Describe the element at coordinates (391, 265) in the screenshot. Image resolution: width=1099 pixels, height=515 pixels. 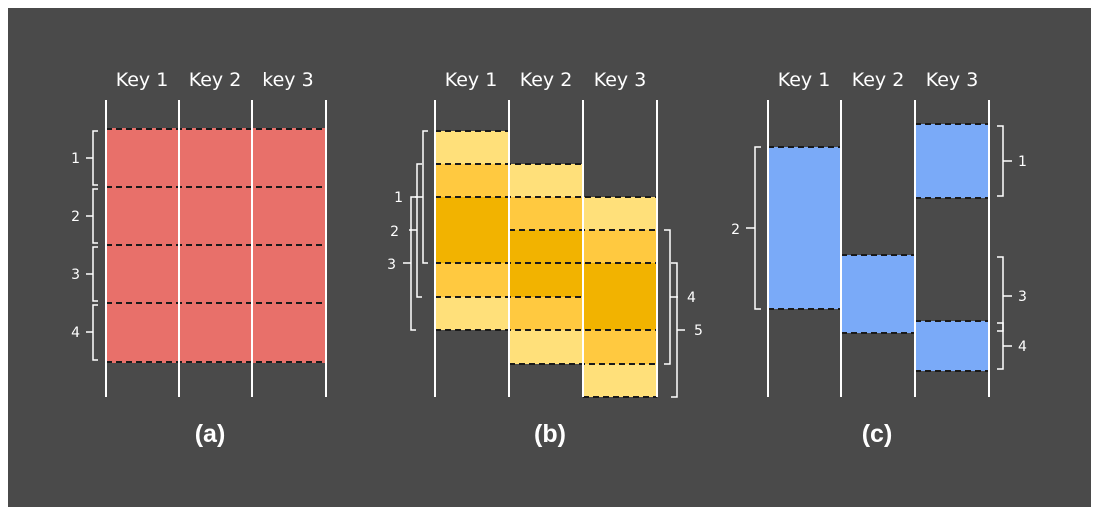
I see `panel-b-bracket-3-label: 3` at that location.